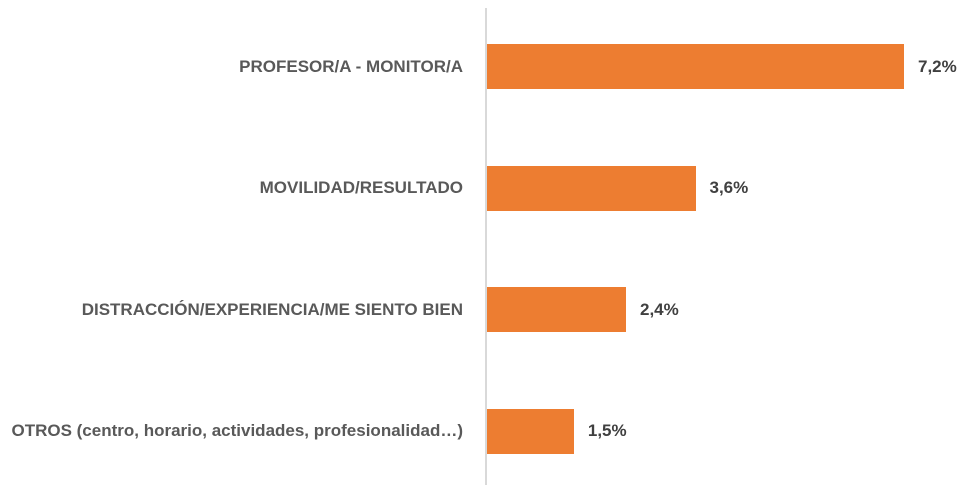  What do you see at coordinates (361, 188) in the screenshot?
I see `category-label: MOVILIDAD/RESULTADO` at bounding box center [361, 188].